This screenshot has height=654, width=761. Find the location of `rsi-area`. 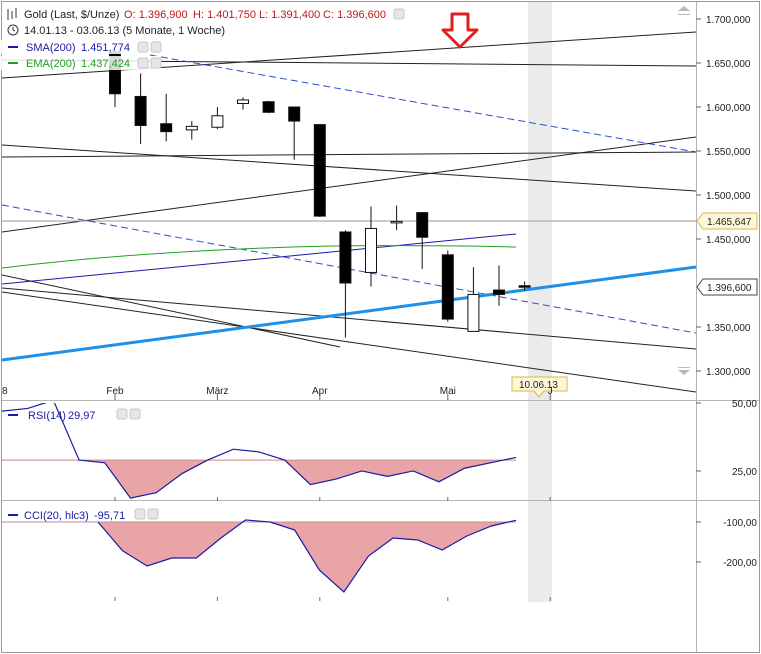

rsi-area is located at coordinates (291, 479).